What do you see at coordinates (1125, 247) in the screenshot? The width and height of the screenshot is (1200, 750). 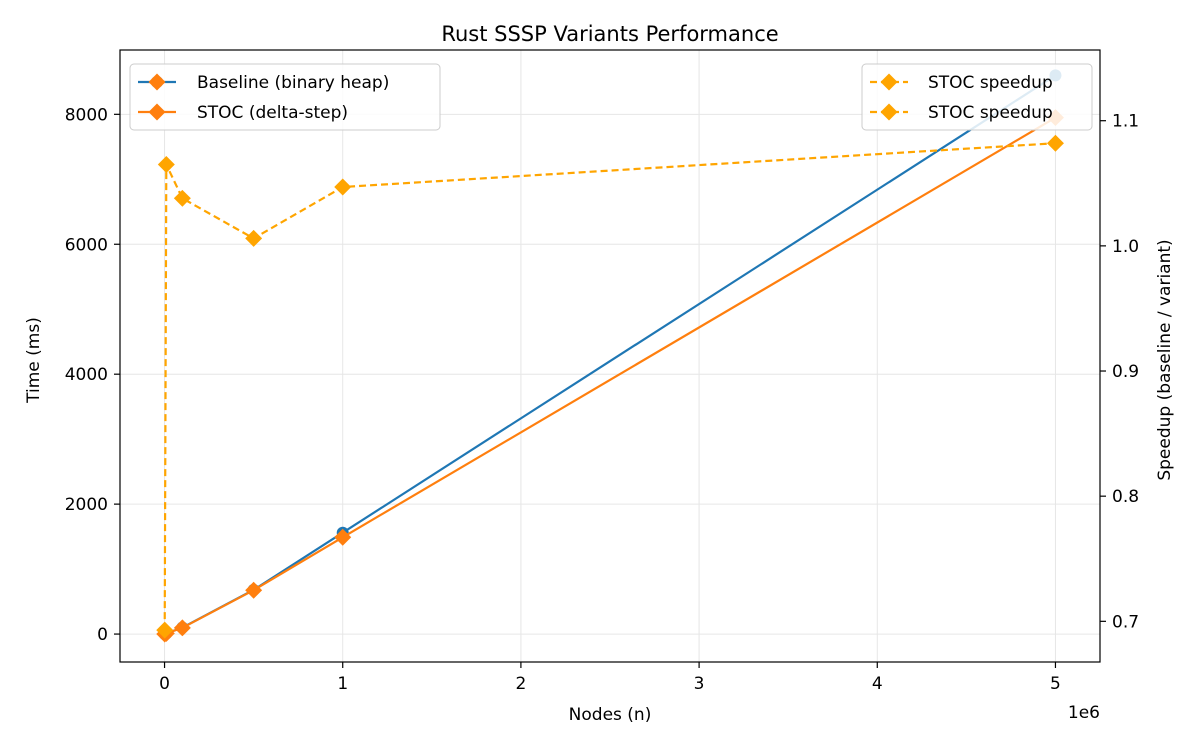 I see `y2-tick-label: 1.0` at bounding box center [1125, 247].